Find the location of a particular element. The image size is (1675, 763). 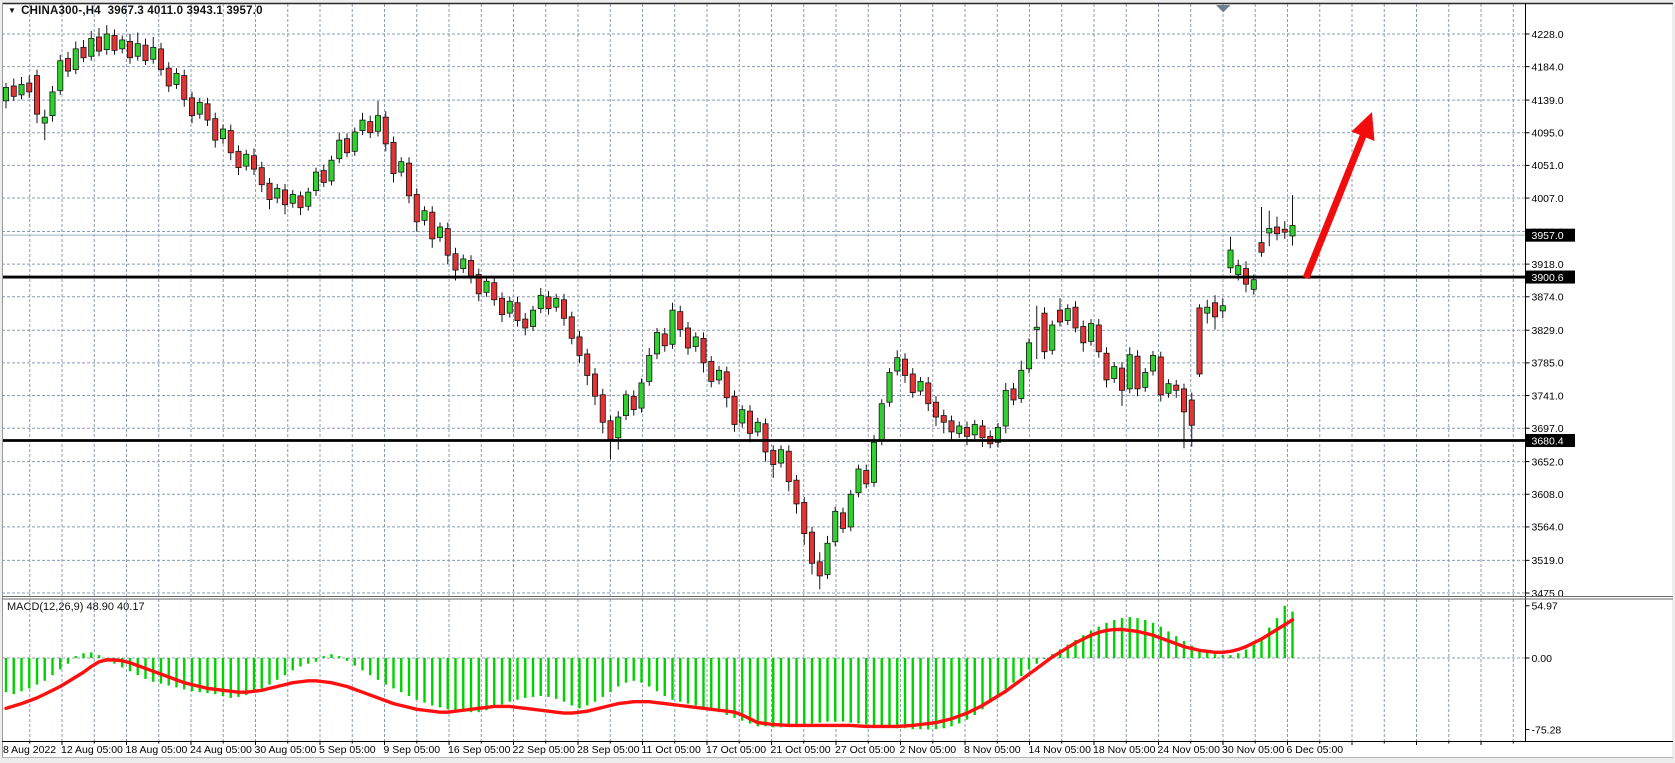

time-label: 30 Nov 05:00 is located at coordinates (1253, 750).